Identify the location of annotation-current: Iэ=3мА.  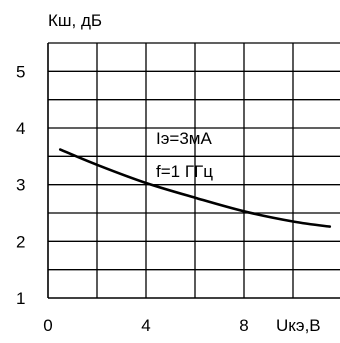
(184, 138).